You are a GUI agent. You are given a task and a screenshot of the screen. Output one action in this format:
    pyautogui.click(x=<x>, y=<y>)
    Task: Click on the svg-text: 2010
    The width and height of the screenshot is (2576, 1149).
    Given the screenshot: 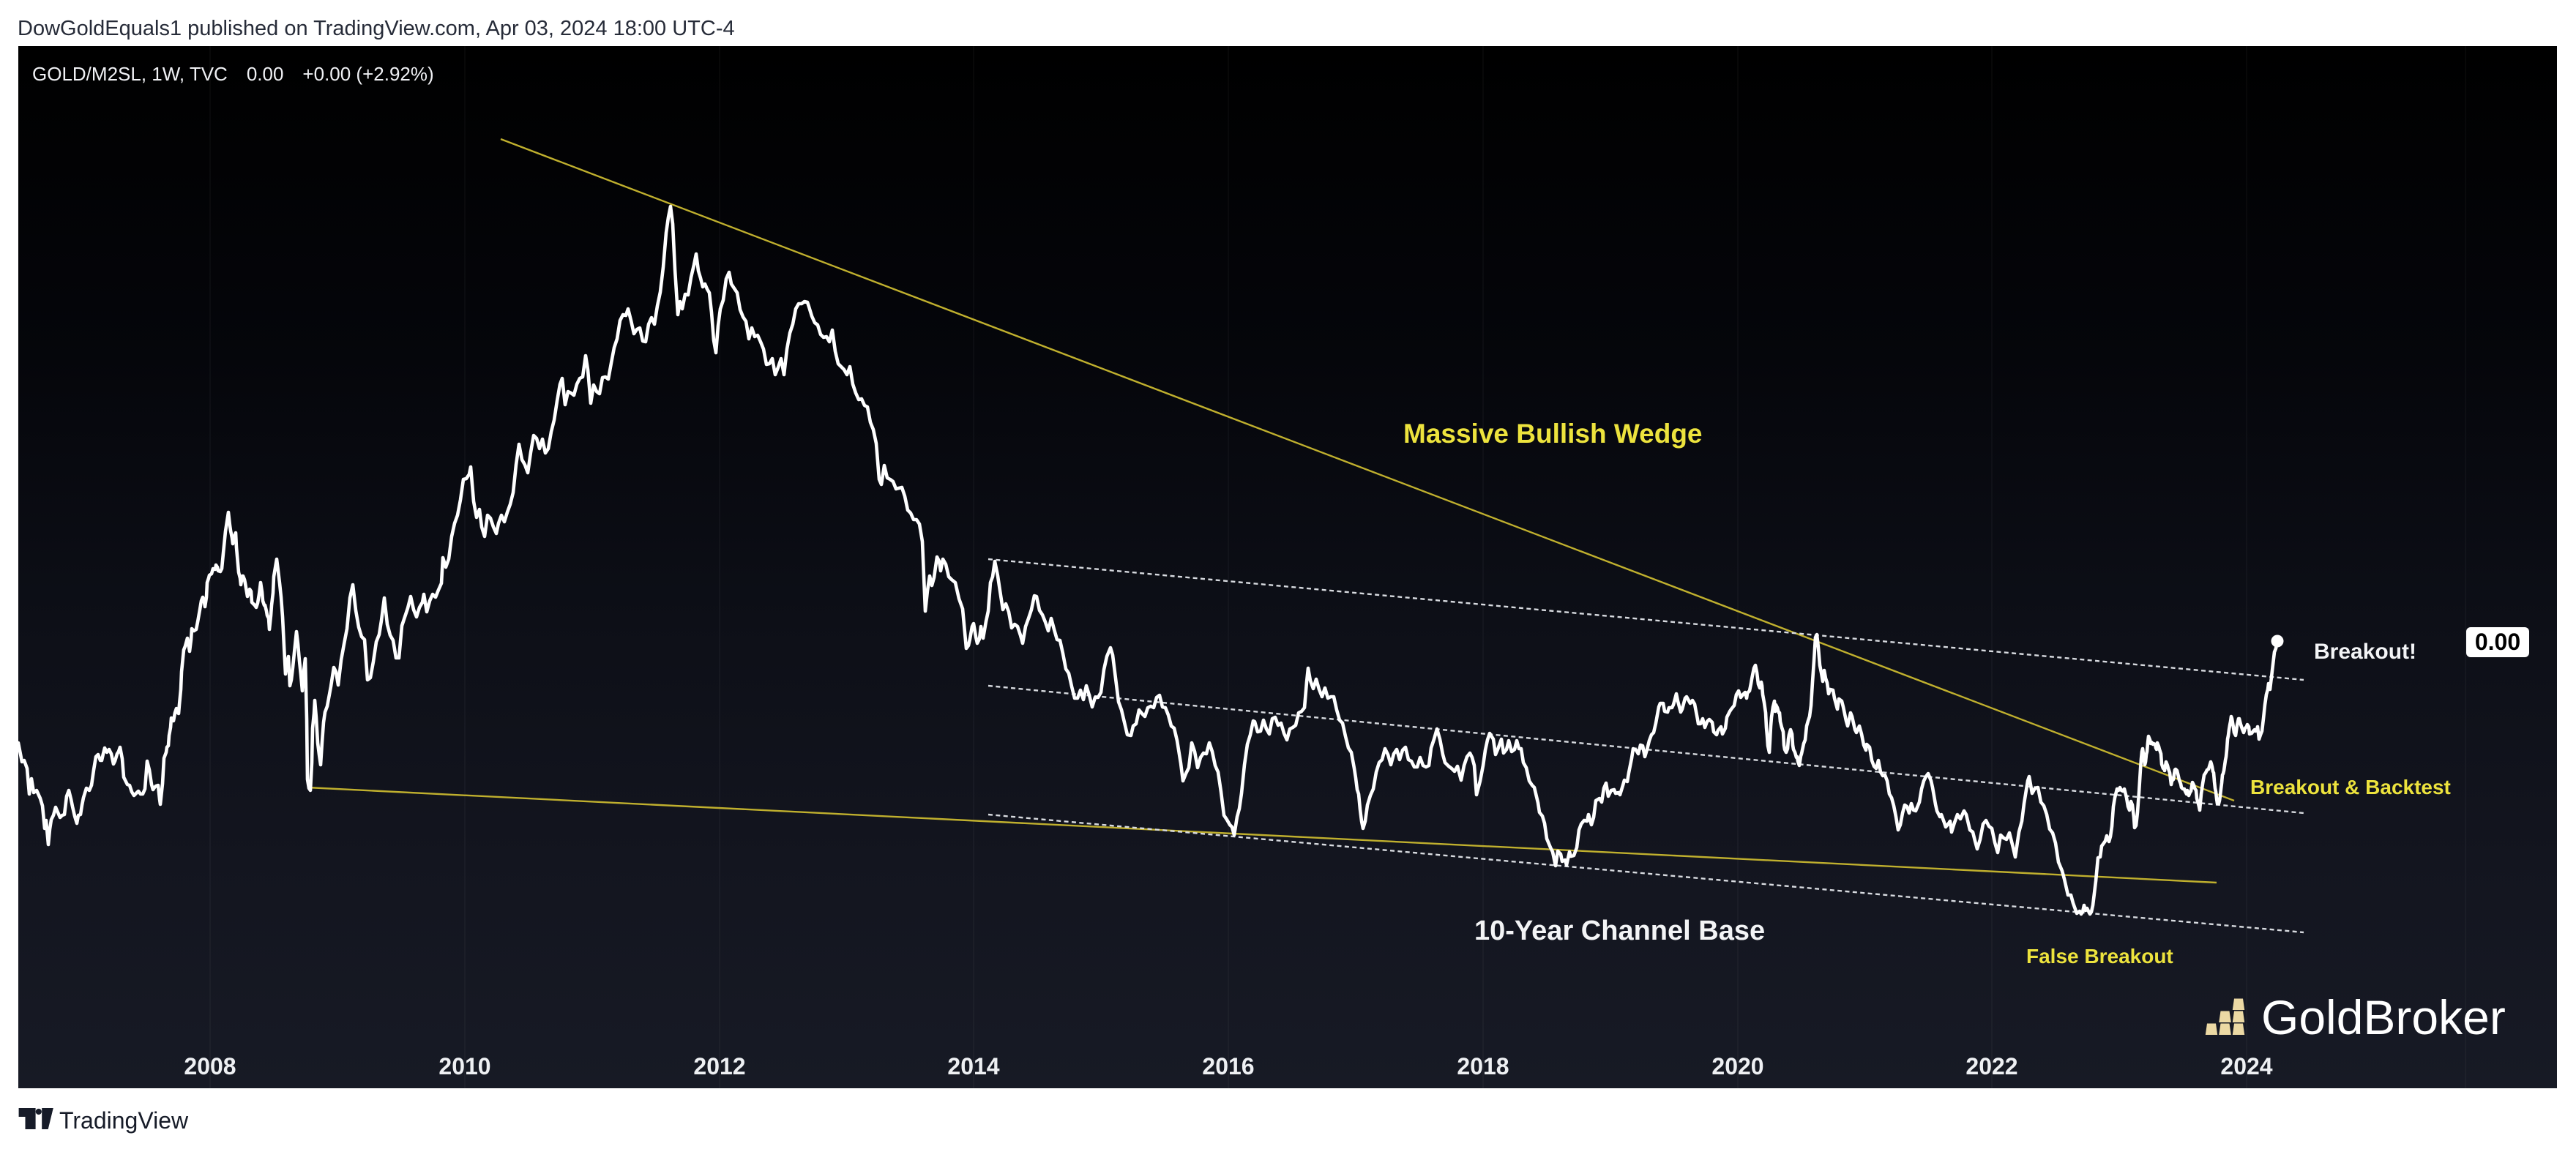 What is the action you would take?
    pyautogui.click(x=464, y=1066)
    